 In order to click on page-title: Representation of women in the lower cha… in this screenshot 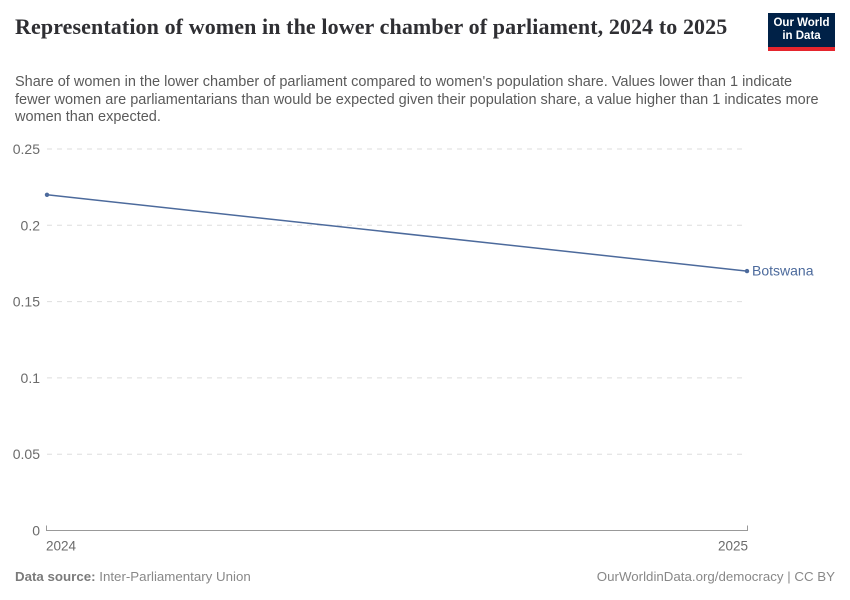, I will do `click(371, 26)`.